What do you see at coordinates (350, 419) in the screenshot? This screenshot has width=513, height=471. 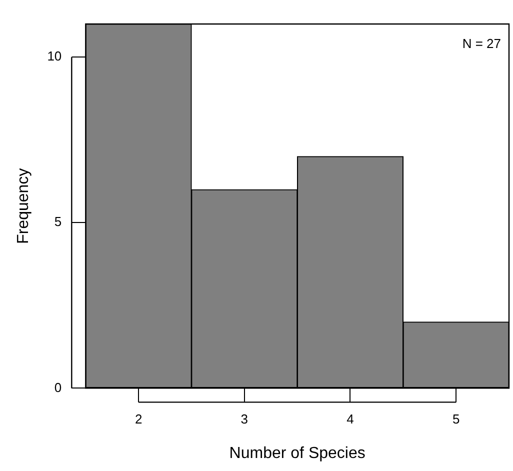 I see `x-tick-label: 4` at bounding box center [350, 419].